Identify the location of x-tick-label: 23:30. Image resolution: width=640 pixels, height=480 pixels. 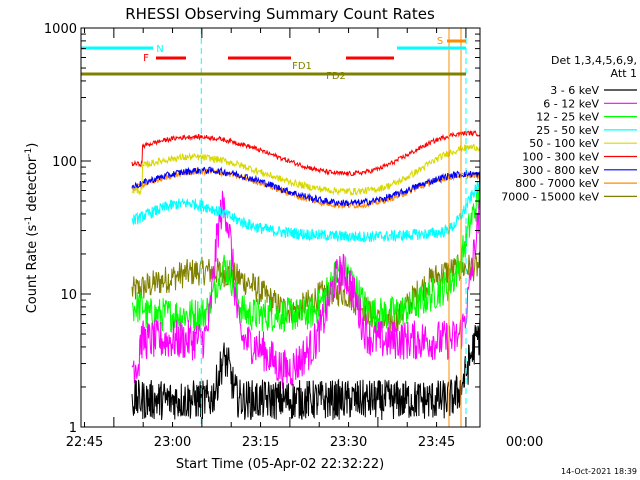
(348, 442).